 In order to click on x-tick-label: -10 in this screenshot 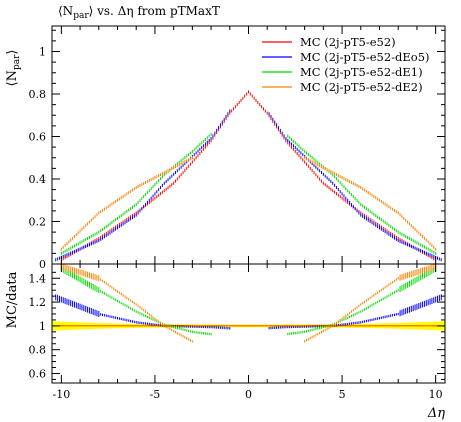, I will do `click(61, 394)`.